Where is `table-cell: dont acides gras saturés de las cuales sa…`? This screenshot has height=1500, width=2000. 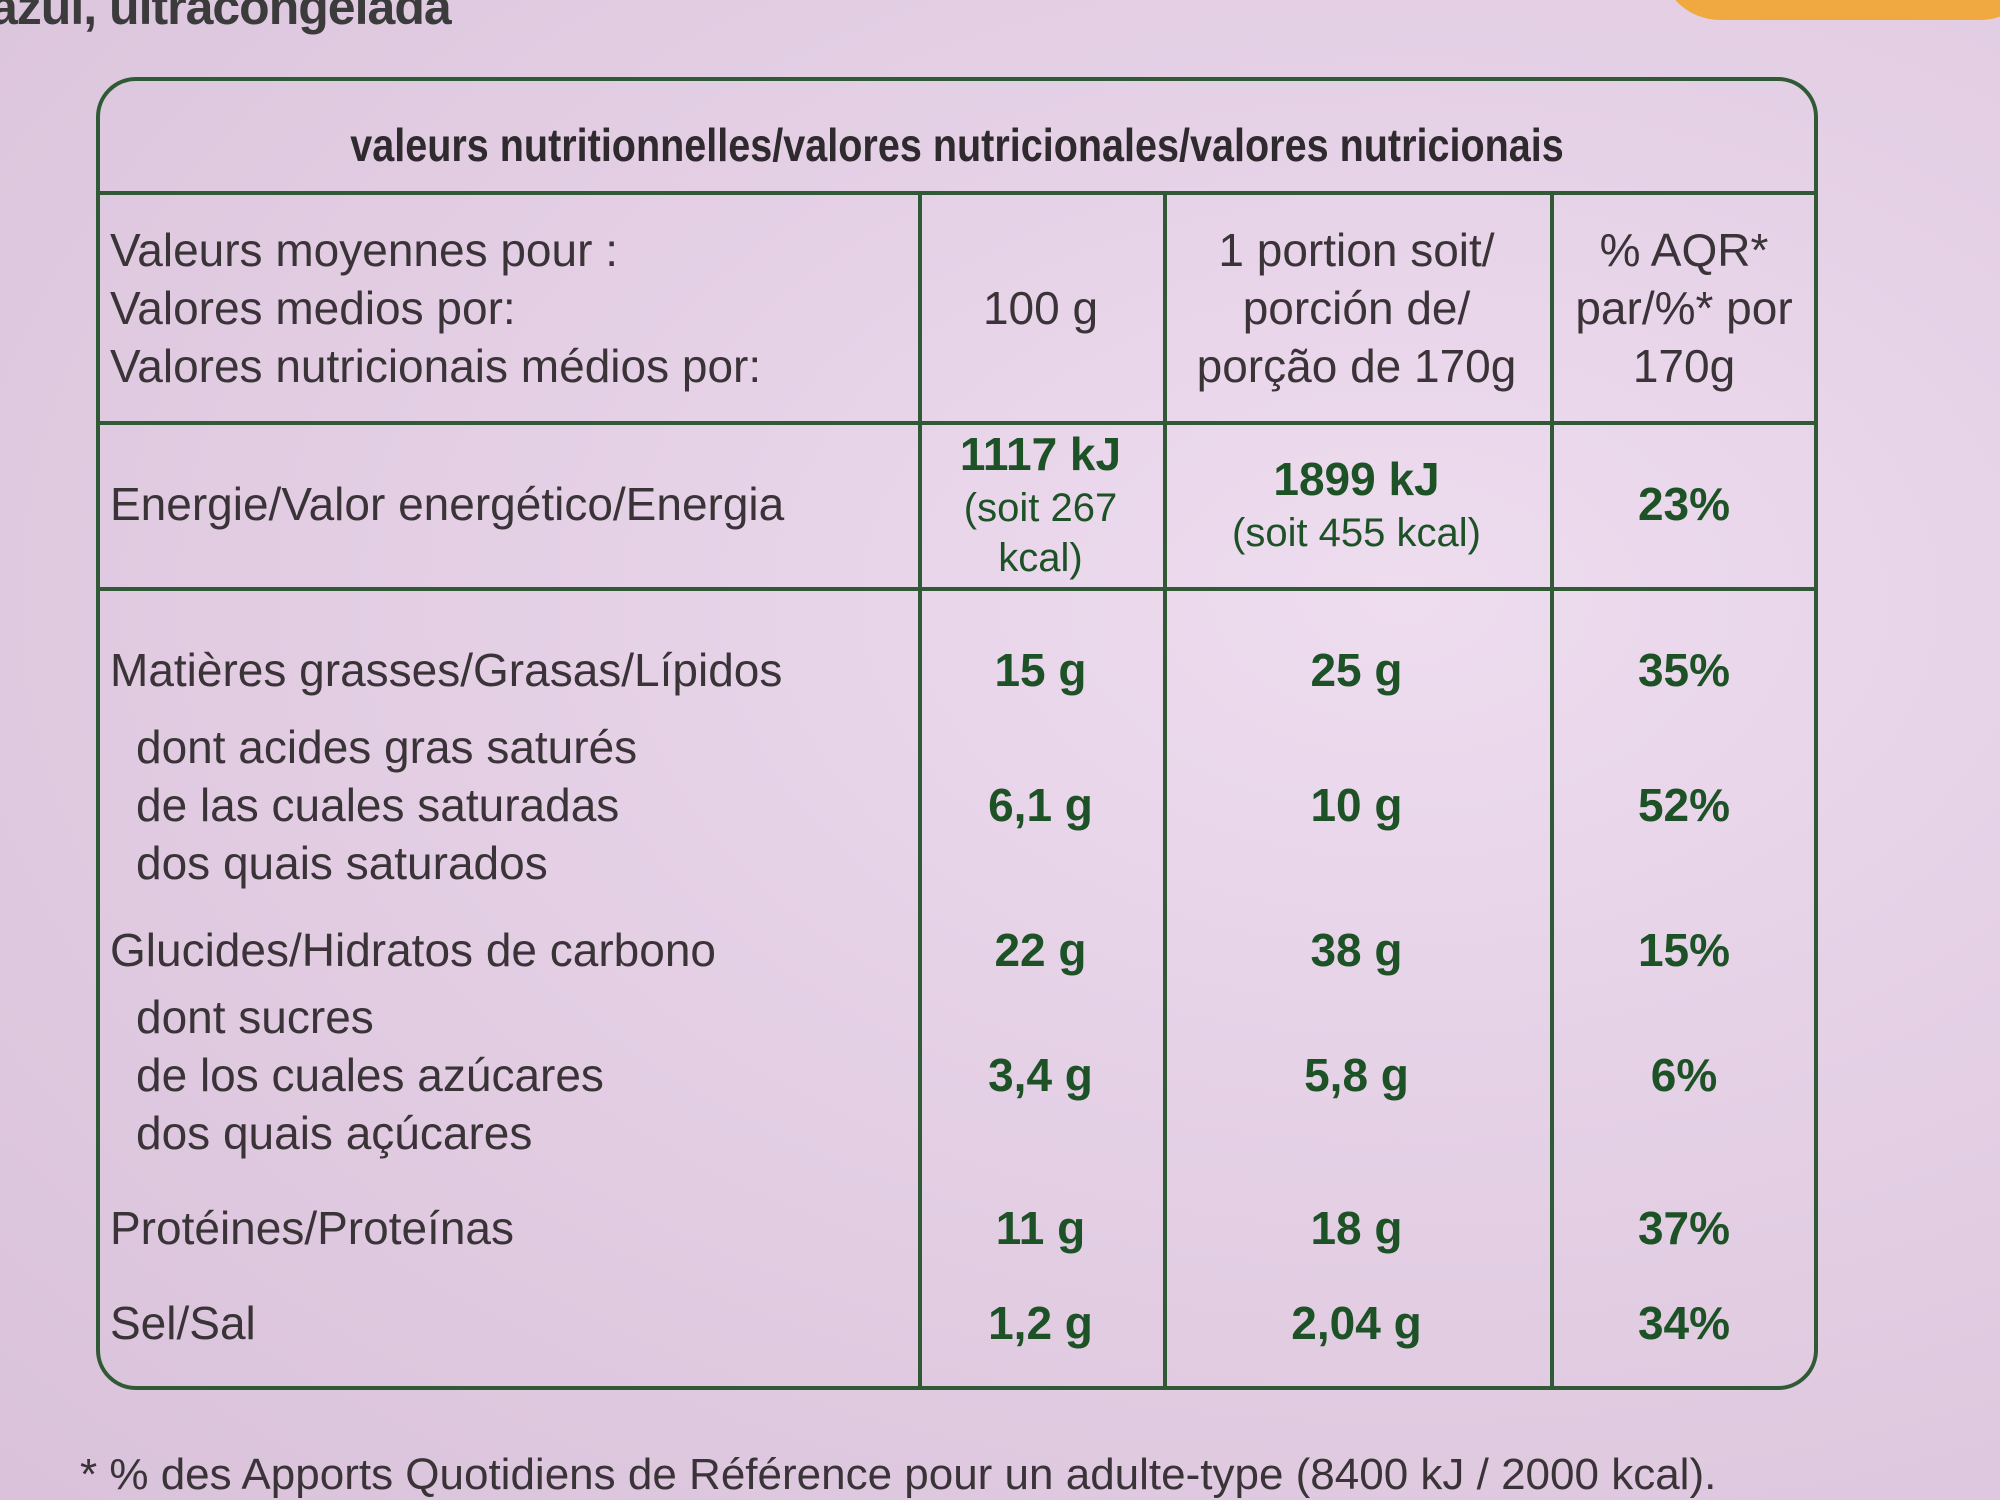 table-cell: dont acides gras saturés de las cuales sa… is located at coordinates (507, 805).